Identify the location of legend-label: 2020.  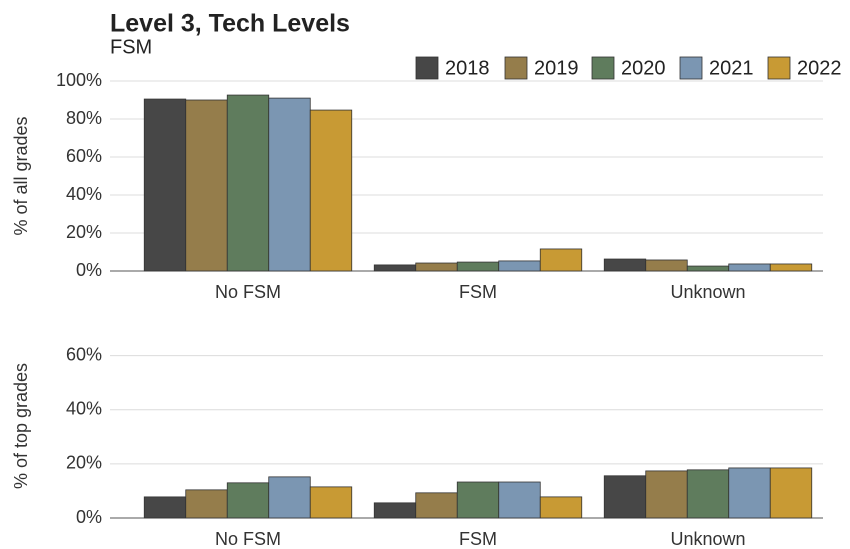
(643, 68).